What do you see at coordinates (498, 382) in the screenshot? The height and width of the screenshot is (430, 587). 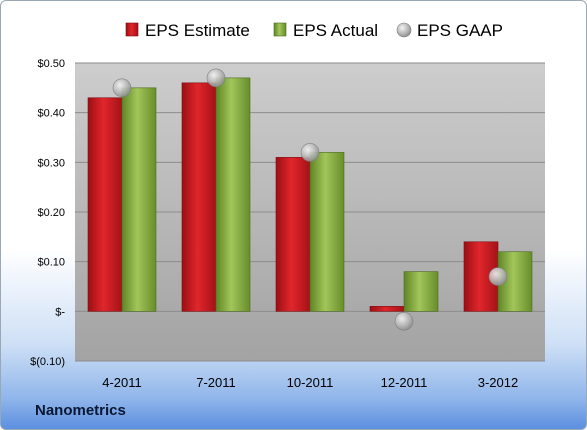 I see `x-tick-label: 3-2012` at bounding box center [498, 382].